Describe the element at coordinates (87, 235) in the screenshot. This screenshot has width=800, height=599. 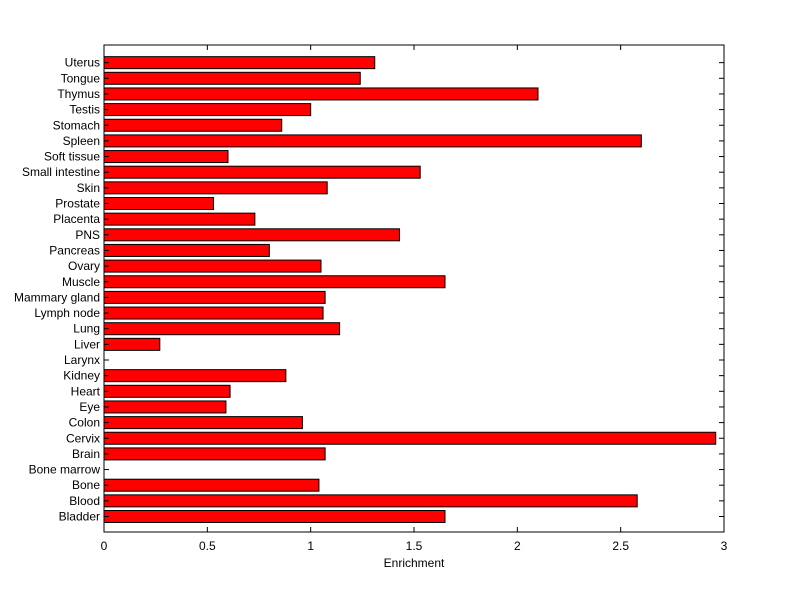
I see `y-tick-label: PNS` at that location.